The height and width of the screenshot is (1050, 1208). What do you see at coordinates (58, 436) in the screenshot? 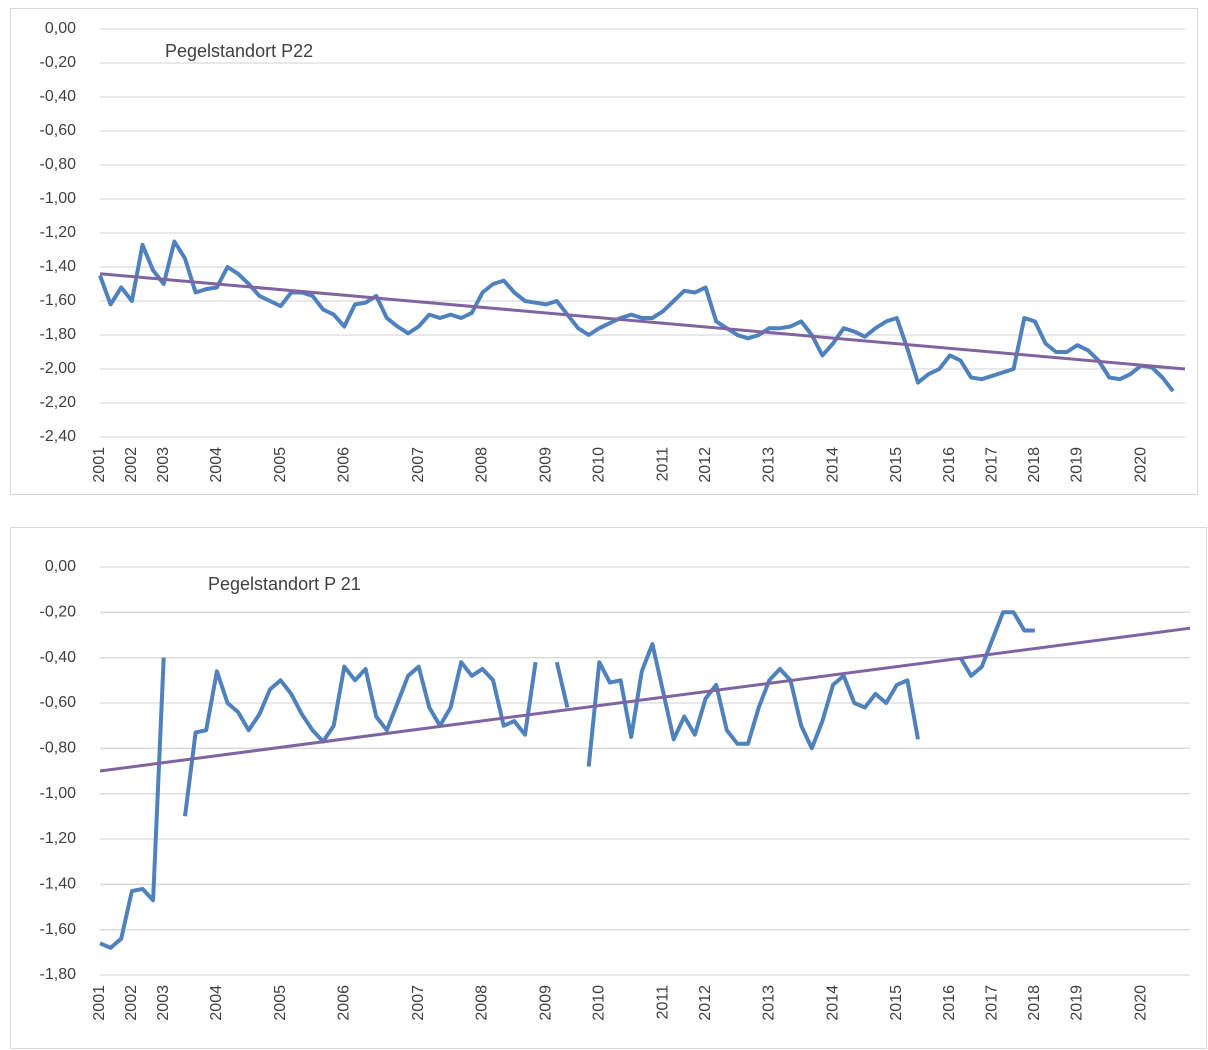
I see `y-tick-label: -2,40` at bounding box center [58, 436].